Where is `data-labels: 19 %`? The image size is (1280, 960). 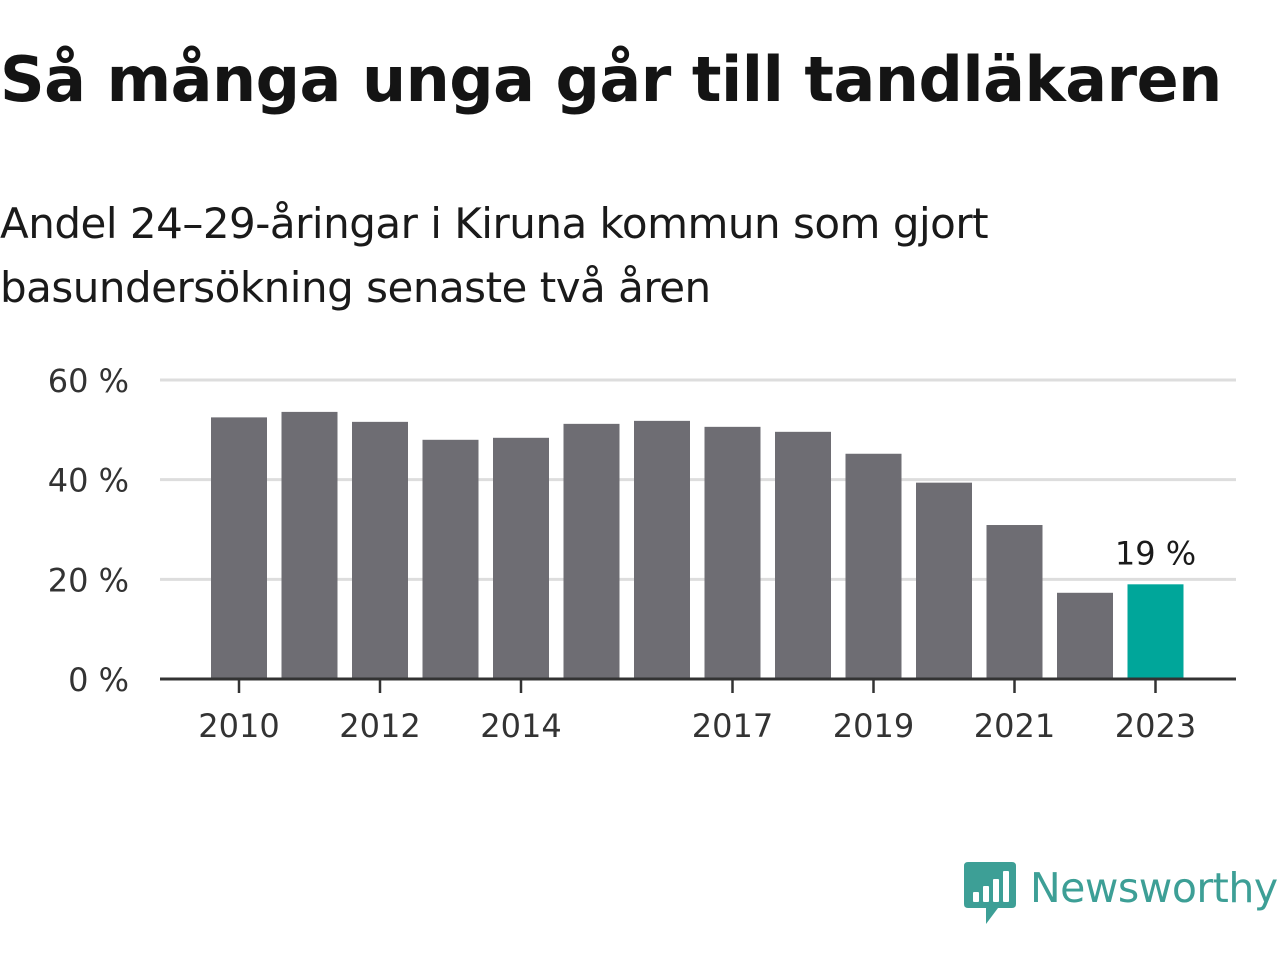
data-labels: 19 % is located at coordinates (1155, 553).